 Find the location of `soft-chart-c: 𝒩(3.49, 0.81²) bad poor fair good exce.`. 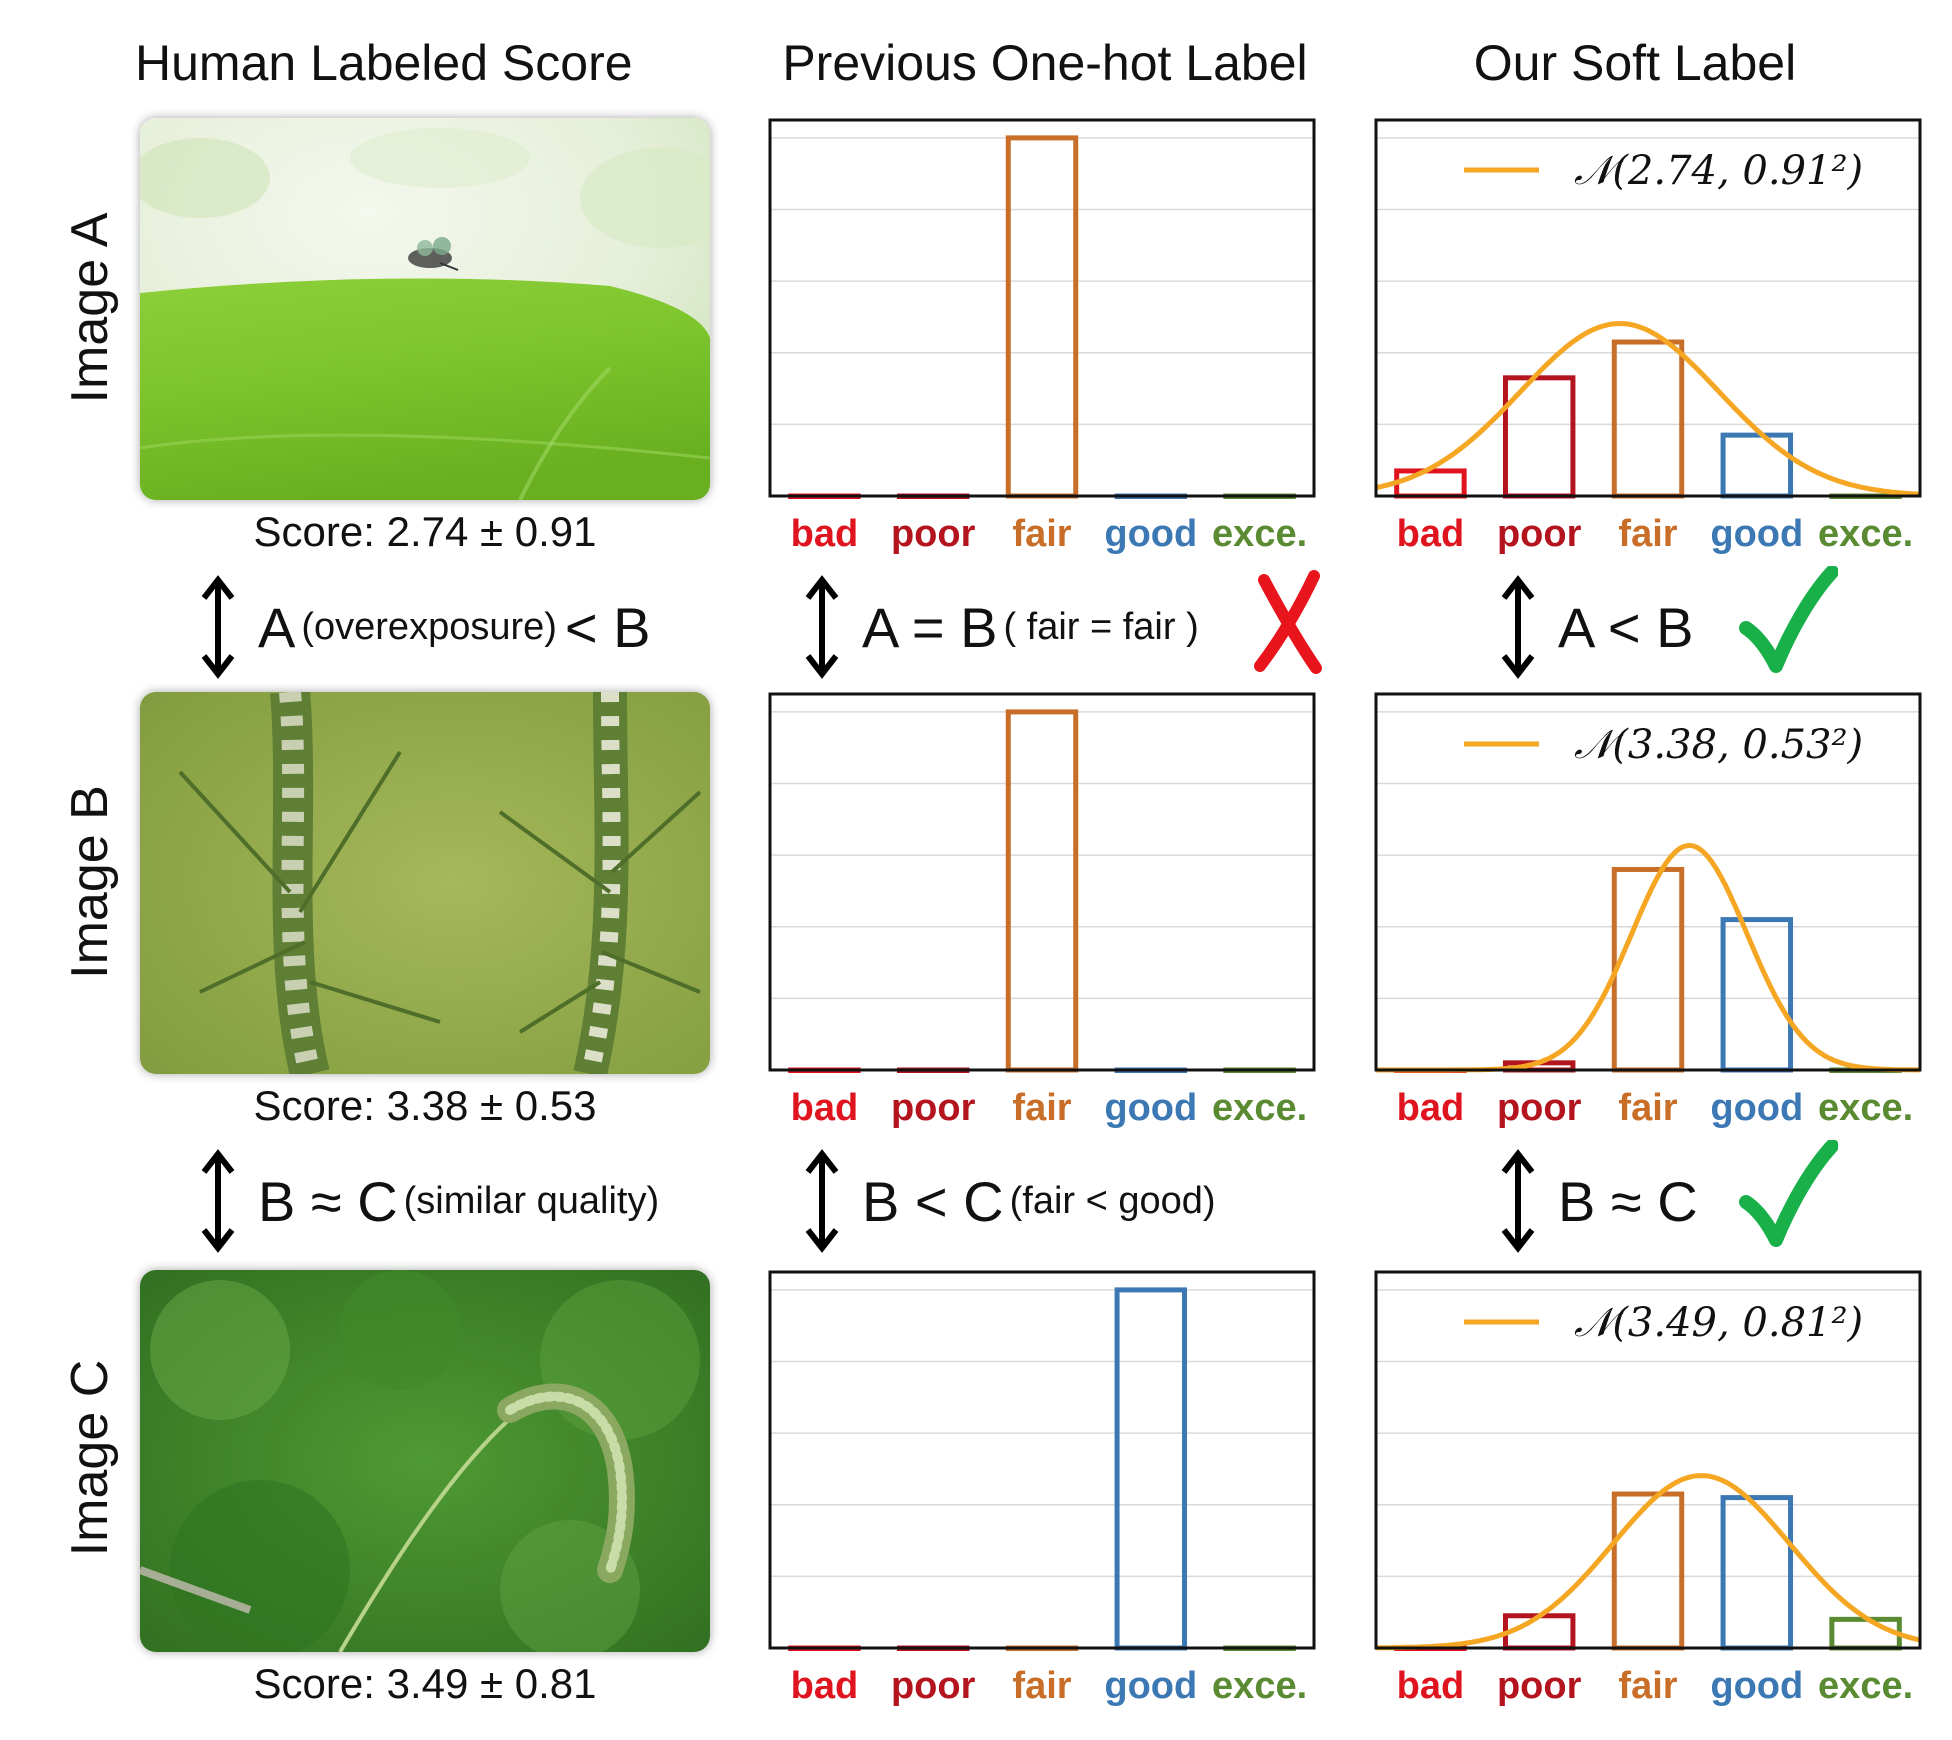

soft-chart-c: 𝒩(3.49, 0.81²) bad poor fair good exce. is located at coordinates (1648, 1488).